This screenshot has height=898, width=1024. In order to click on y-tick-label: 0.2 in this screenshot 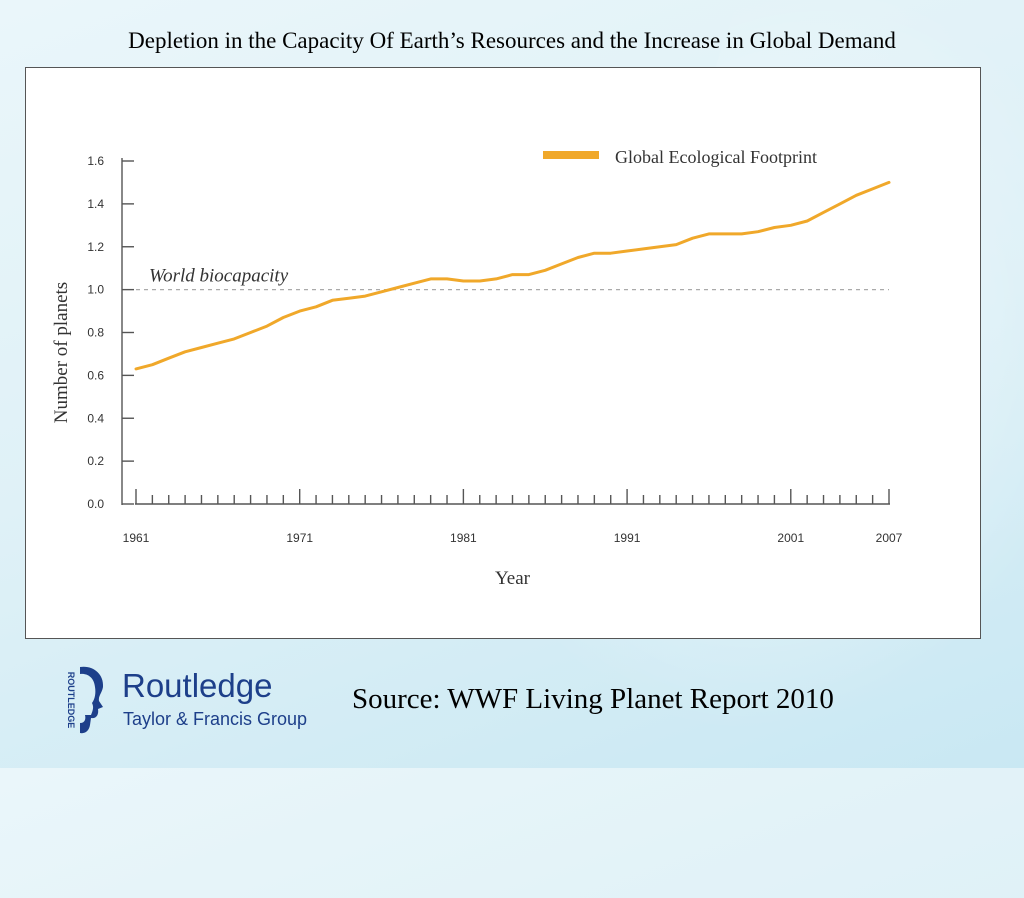, I will do `click(95, 461)`.